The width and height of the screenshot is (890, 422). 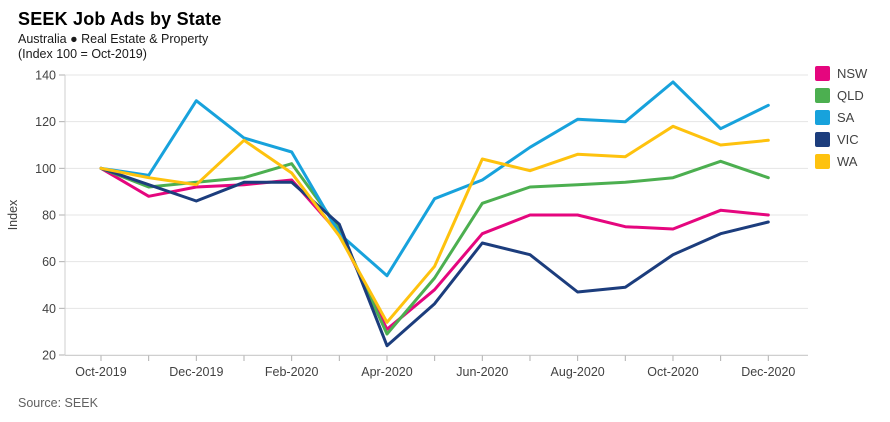 What do you see at coordinates (45, 122) in the screenshot?
I see `y-tick-label: 120` at bounding box center [45, 122].